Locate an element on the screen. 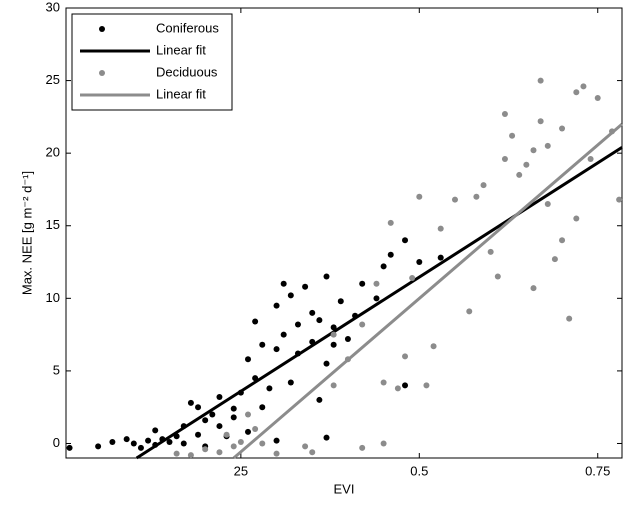 The width and height of the screenshot is (627, 506). x-axis-label: EVI is located at coordinates (344, 488).